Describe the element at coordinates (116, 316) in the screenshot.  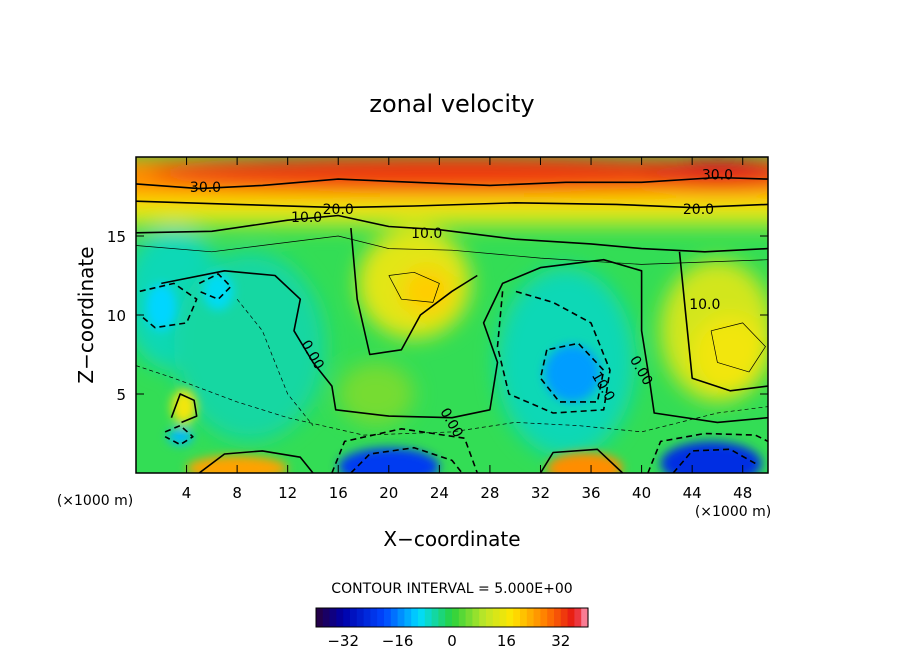
I see `y-tick-label: 10` at that location.